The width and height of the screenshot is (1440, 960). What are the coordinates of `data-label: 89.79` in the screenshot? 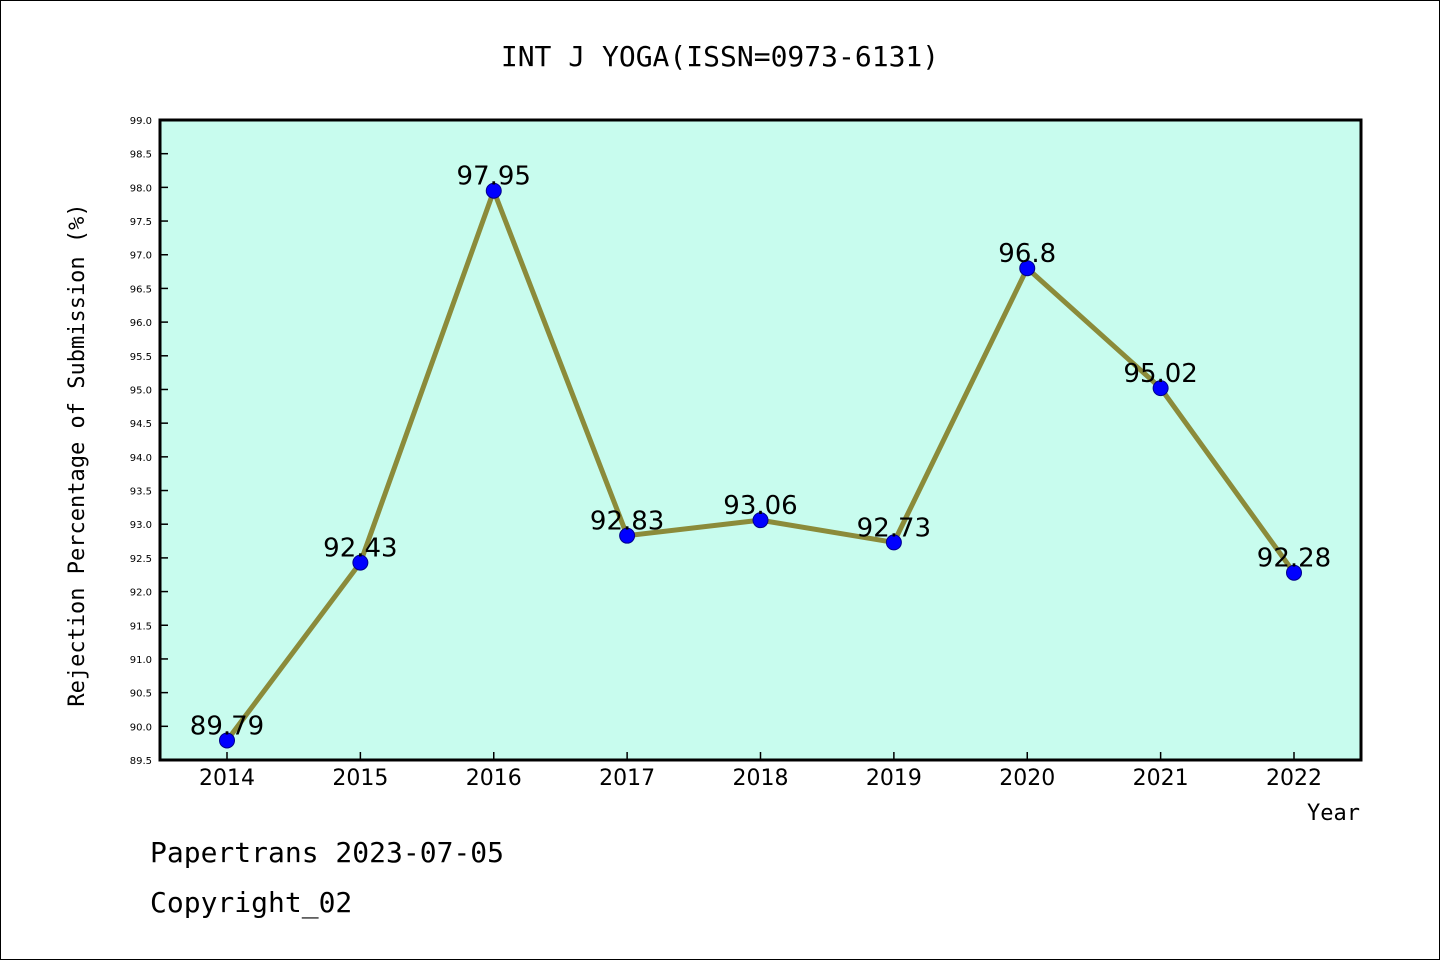 It's located at (227, 726).